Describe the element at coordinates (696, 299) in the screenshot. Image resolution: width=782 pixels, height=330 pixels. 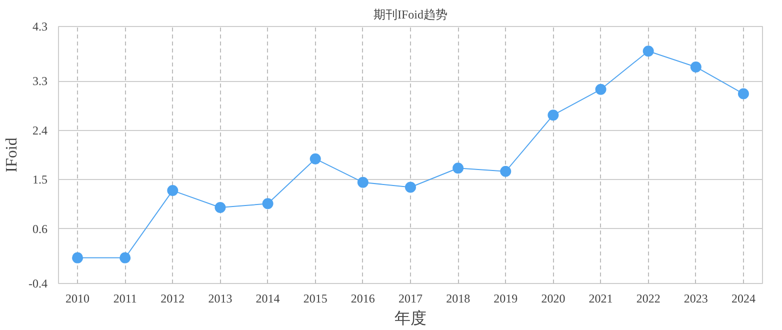
I see `x-tick-label: 2023` at that location.